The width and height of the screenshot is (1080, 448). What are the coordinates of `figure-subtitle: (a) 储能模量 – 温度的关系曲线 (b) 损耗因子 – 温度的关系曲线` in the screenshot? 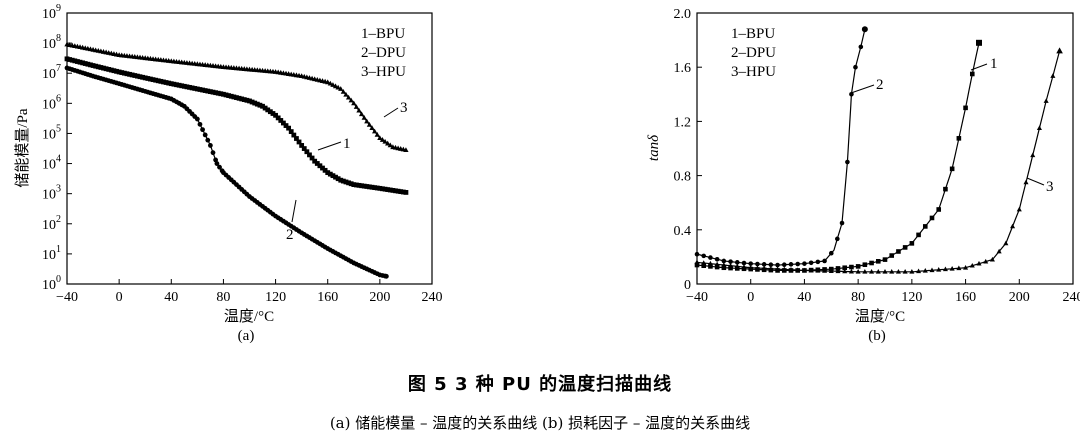 It's located at (540, 423).